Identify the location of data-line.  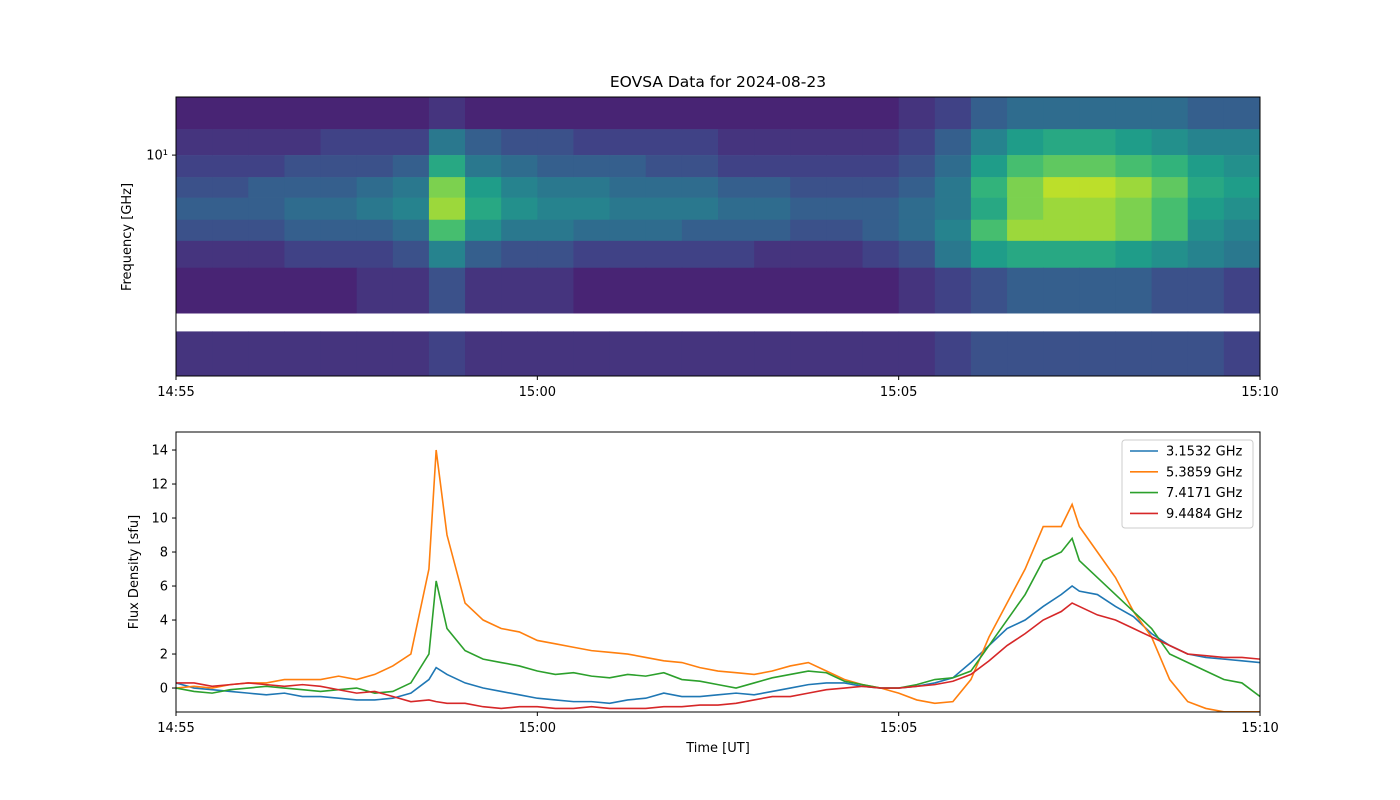
(718, 645).